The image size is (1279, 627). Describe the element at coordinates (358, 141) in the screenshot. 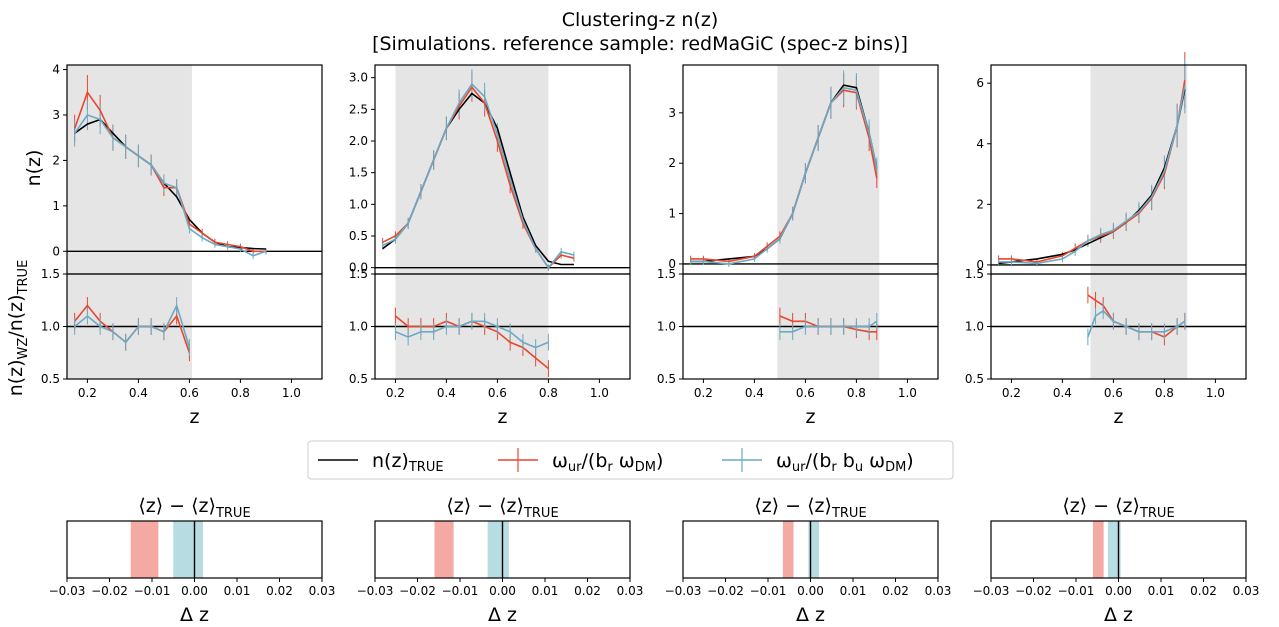

I see `y-tick-label-top: 2.0` at that location.